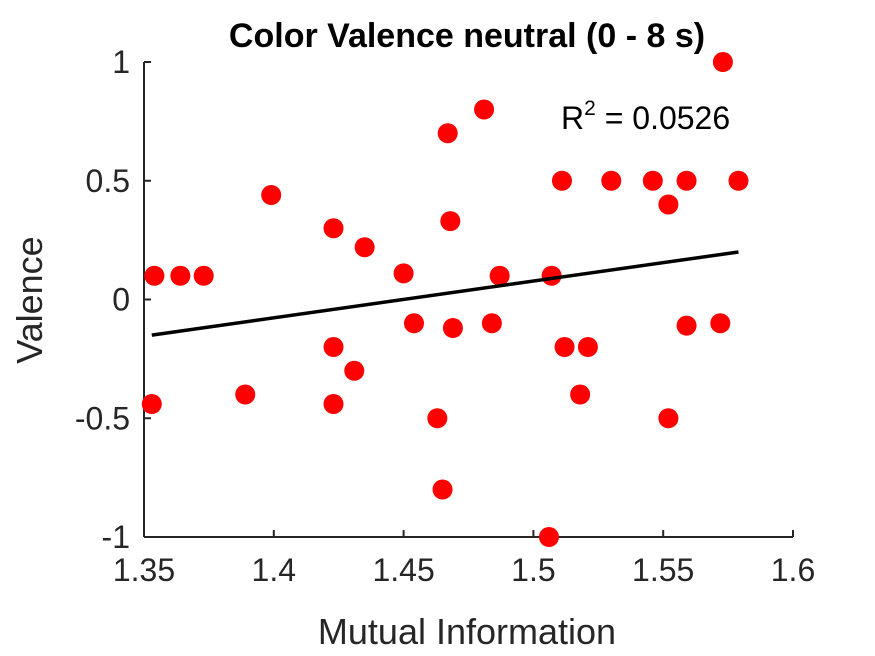  Describe the element at coordinates (29, 299) in the screenshot. I see `y-axis-label: Valence` at that location.